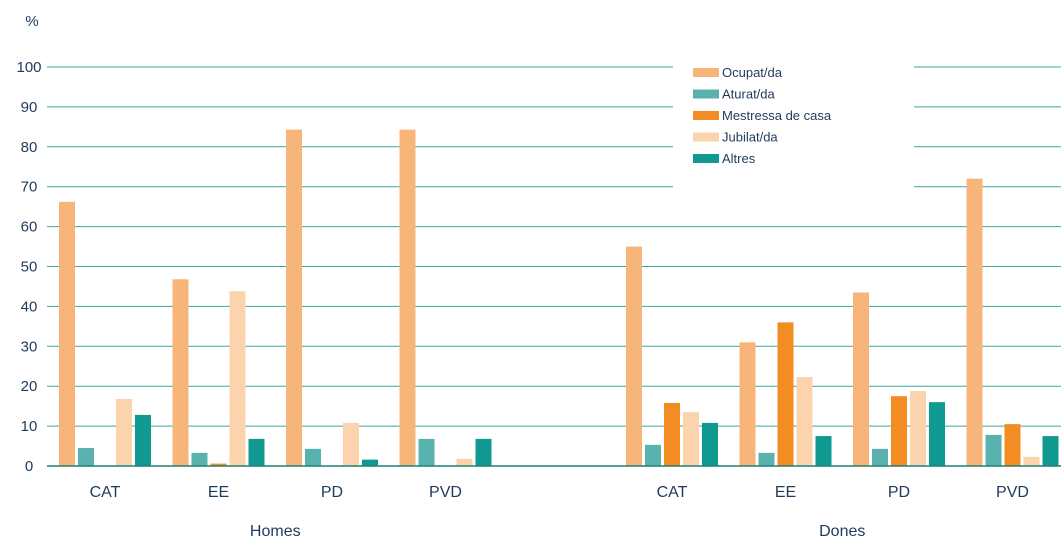  What do you see at coordinates (275, 531) in the screenshot?
I see `group-label: Homes` at bounding box center [275, 531].